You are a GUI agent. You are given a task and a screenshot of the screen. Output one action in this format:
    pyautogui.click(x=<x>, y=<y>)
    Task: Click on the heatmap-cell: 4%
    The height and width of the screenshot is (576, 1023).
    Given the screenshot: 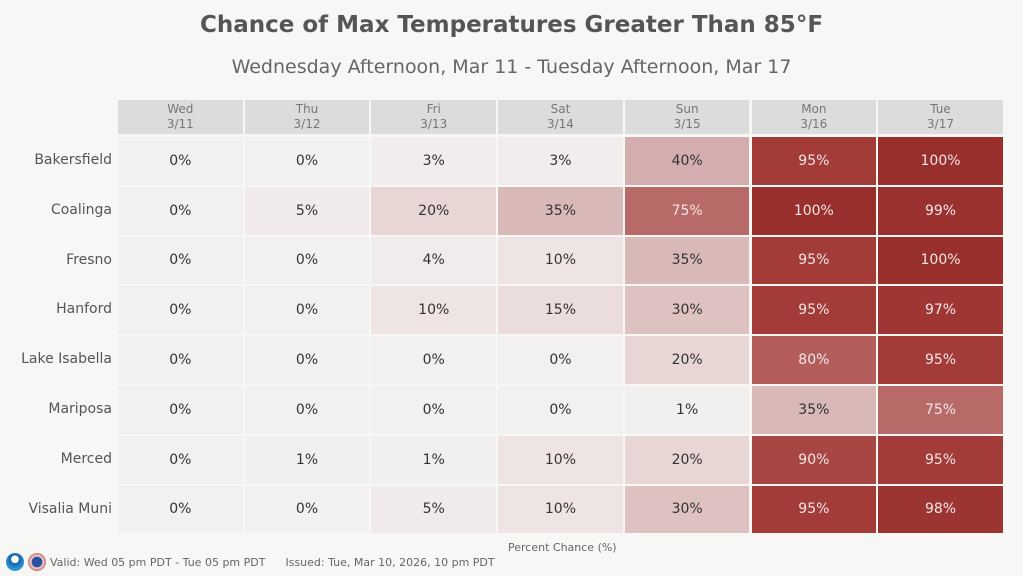 What is the action you would take?
    pyautogui.click(x=434, y=260)
    